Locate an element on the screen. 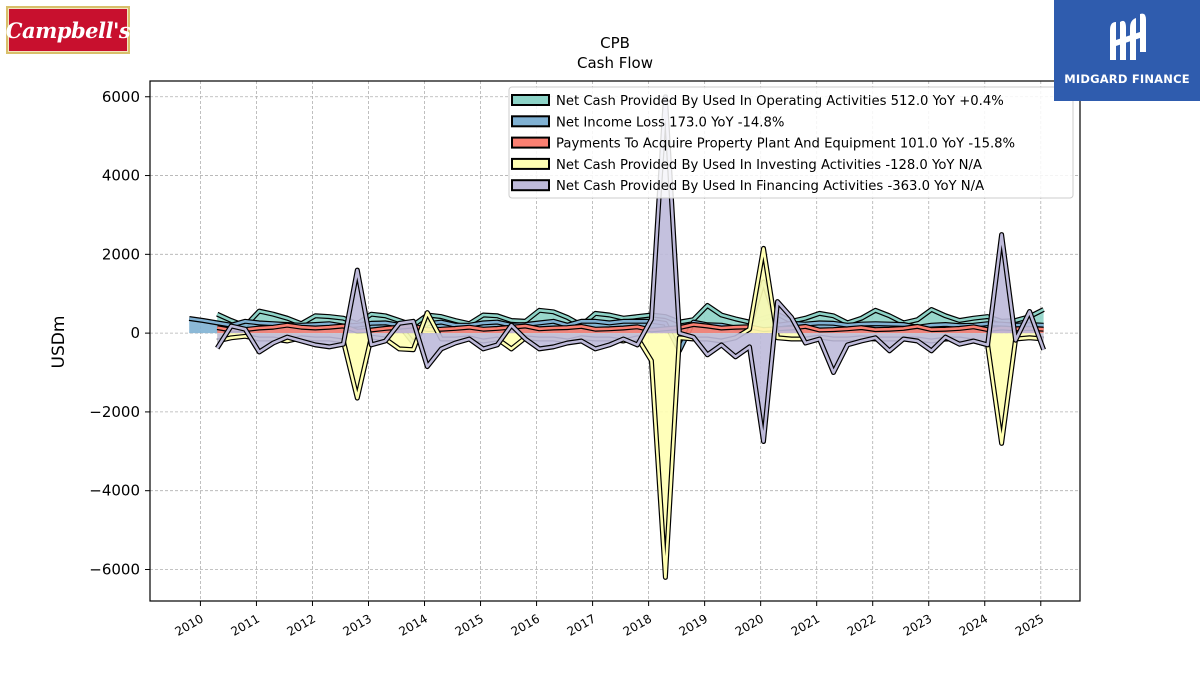 The image size is (1200, 675). y-tick-label: −2000 is located at coordinates (114, 412).